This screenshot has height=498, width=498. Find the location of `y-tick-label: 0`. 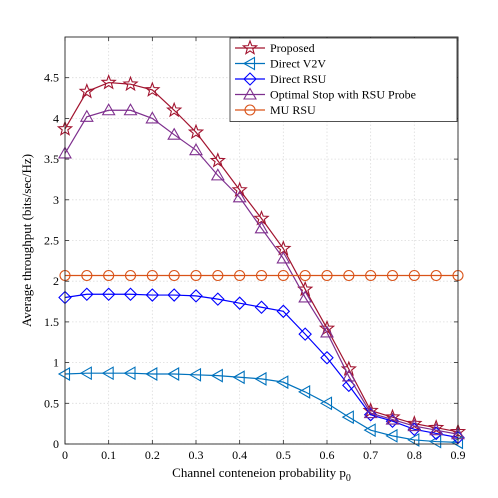

y-tick-label: 0 is located at coordinates (56, 444).